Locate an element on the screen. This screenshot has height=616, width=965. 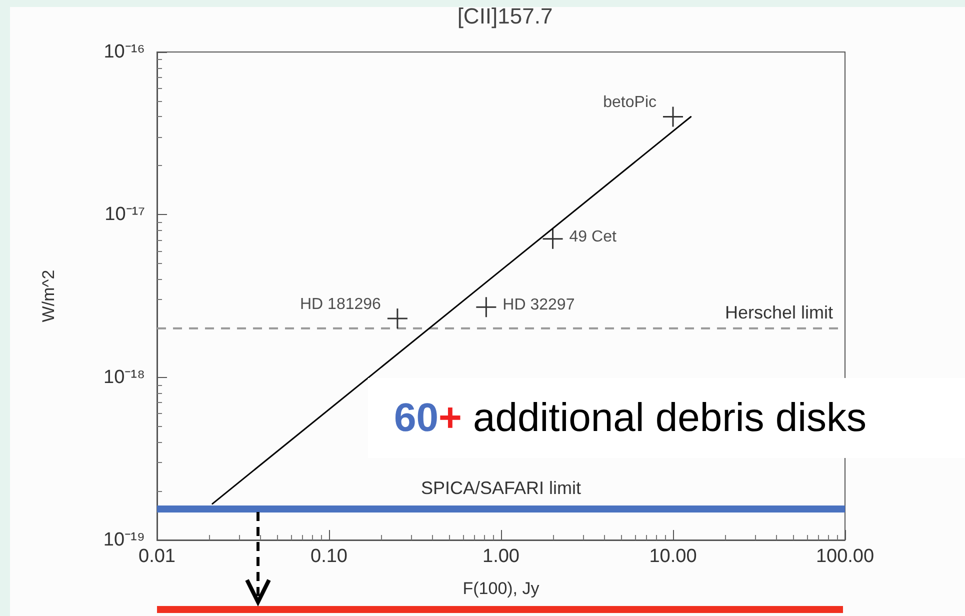
ref-line-label: SPICA/SAFARI limit is located at coordinates (501, 488).